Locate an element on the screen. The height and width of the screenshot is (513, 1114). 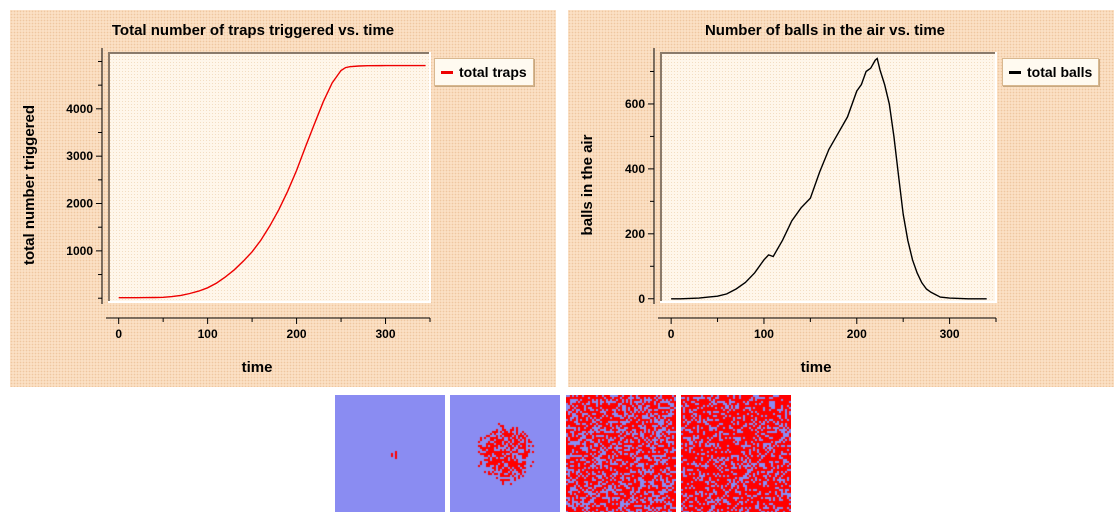
y-tick-label: 4000 is located at coordinates (79, 109).